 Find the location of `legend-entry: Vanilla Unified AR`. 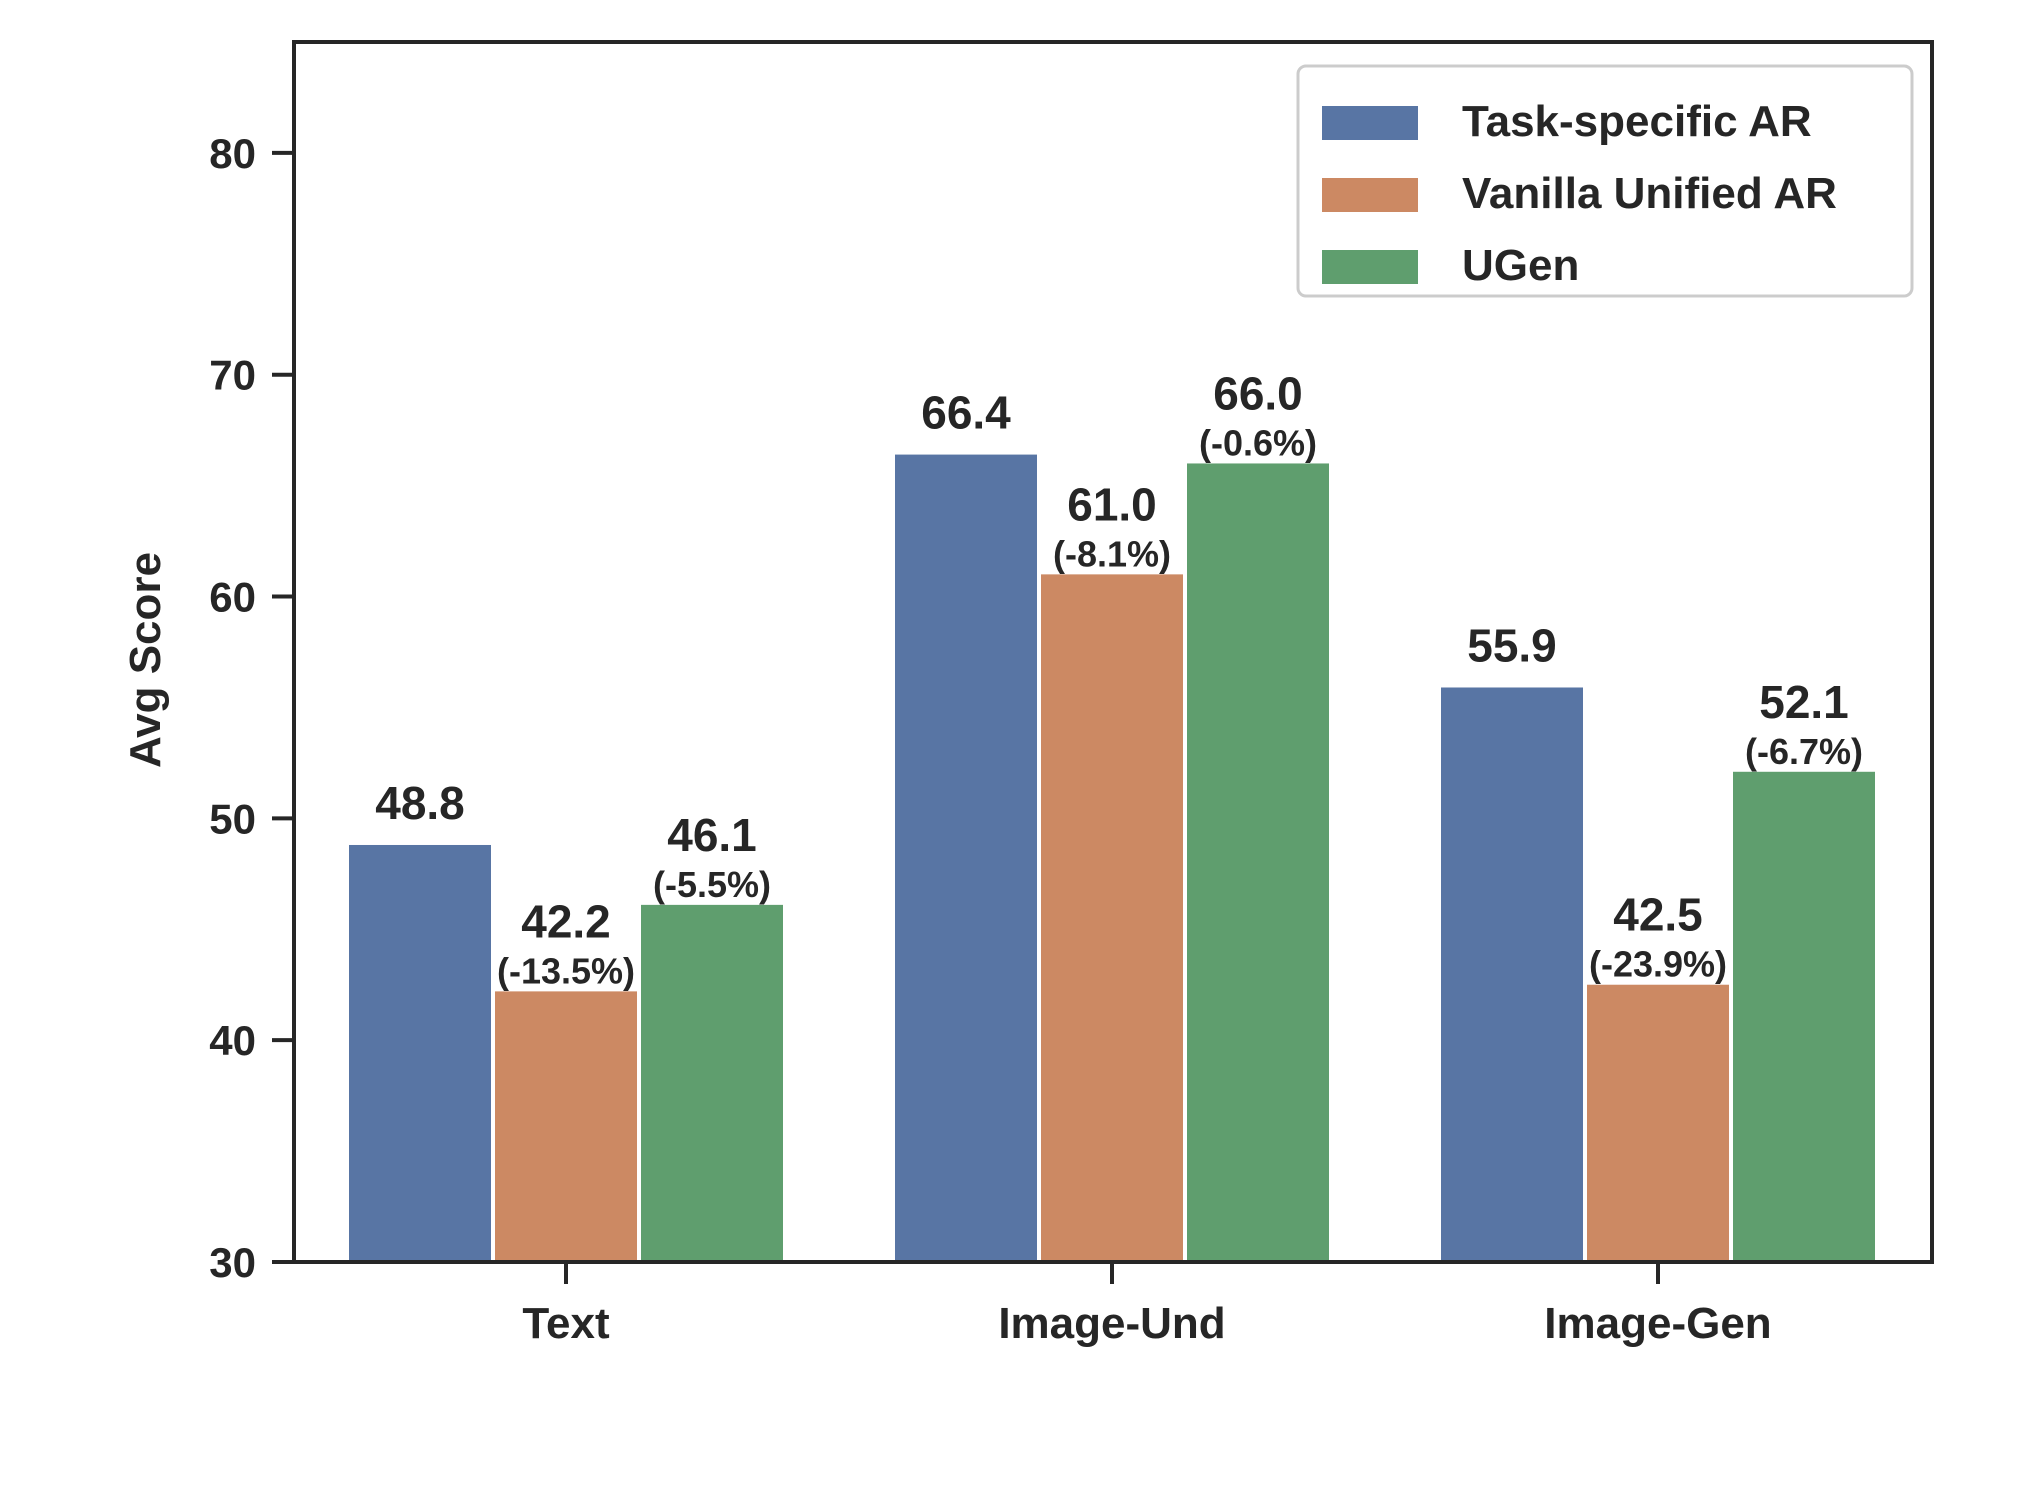

legend-entry: Vanilla Unified AR is located at coordinates (1649, 193).